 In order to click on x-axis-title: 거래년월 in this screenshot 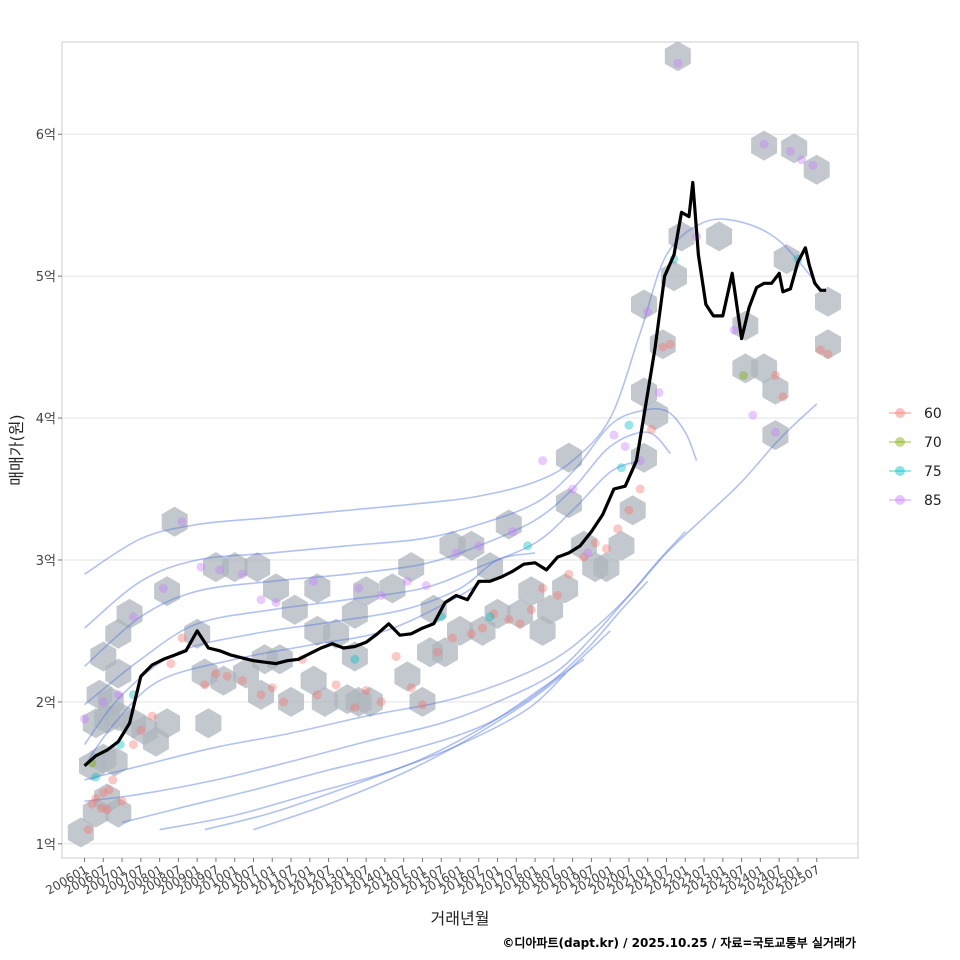, I will do `click(460, 918)`.